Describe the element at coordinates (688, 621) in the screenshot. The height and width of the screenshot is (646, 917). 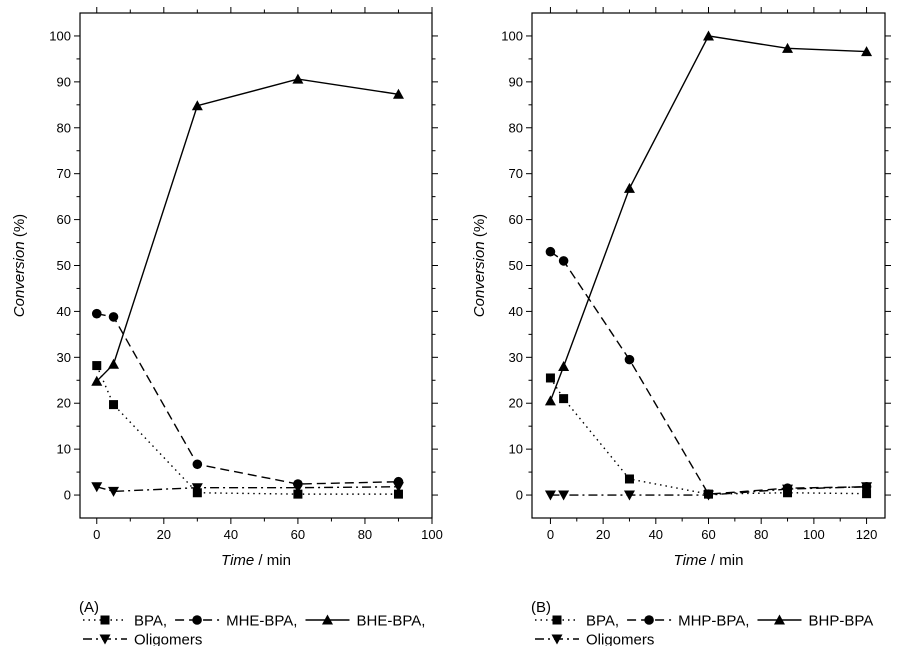
I see `legend-item: MHP-BPA,` at that location.